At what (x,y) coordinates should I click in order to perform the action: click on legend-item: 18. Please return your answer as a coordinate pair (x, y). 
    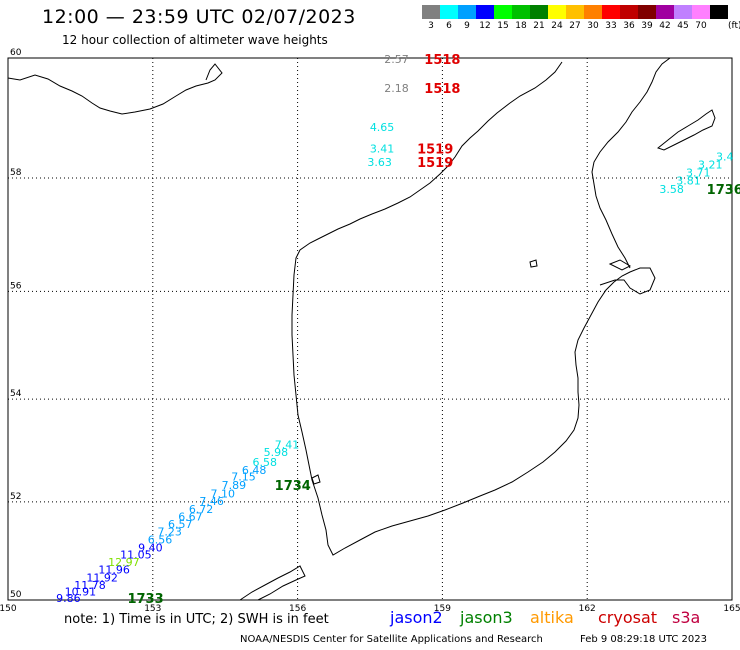
    Looking at the image, I should click on (521, 18).